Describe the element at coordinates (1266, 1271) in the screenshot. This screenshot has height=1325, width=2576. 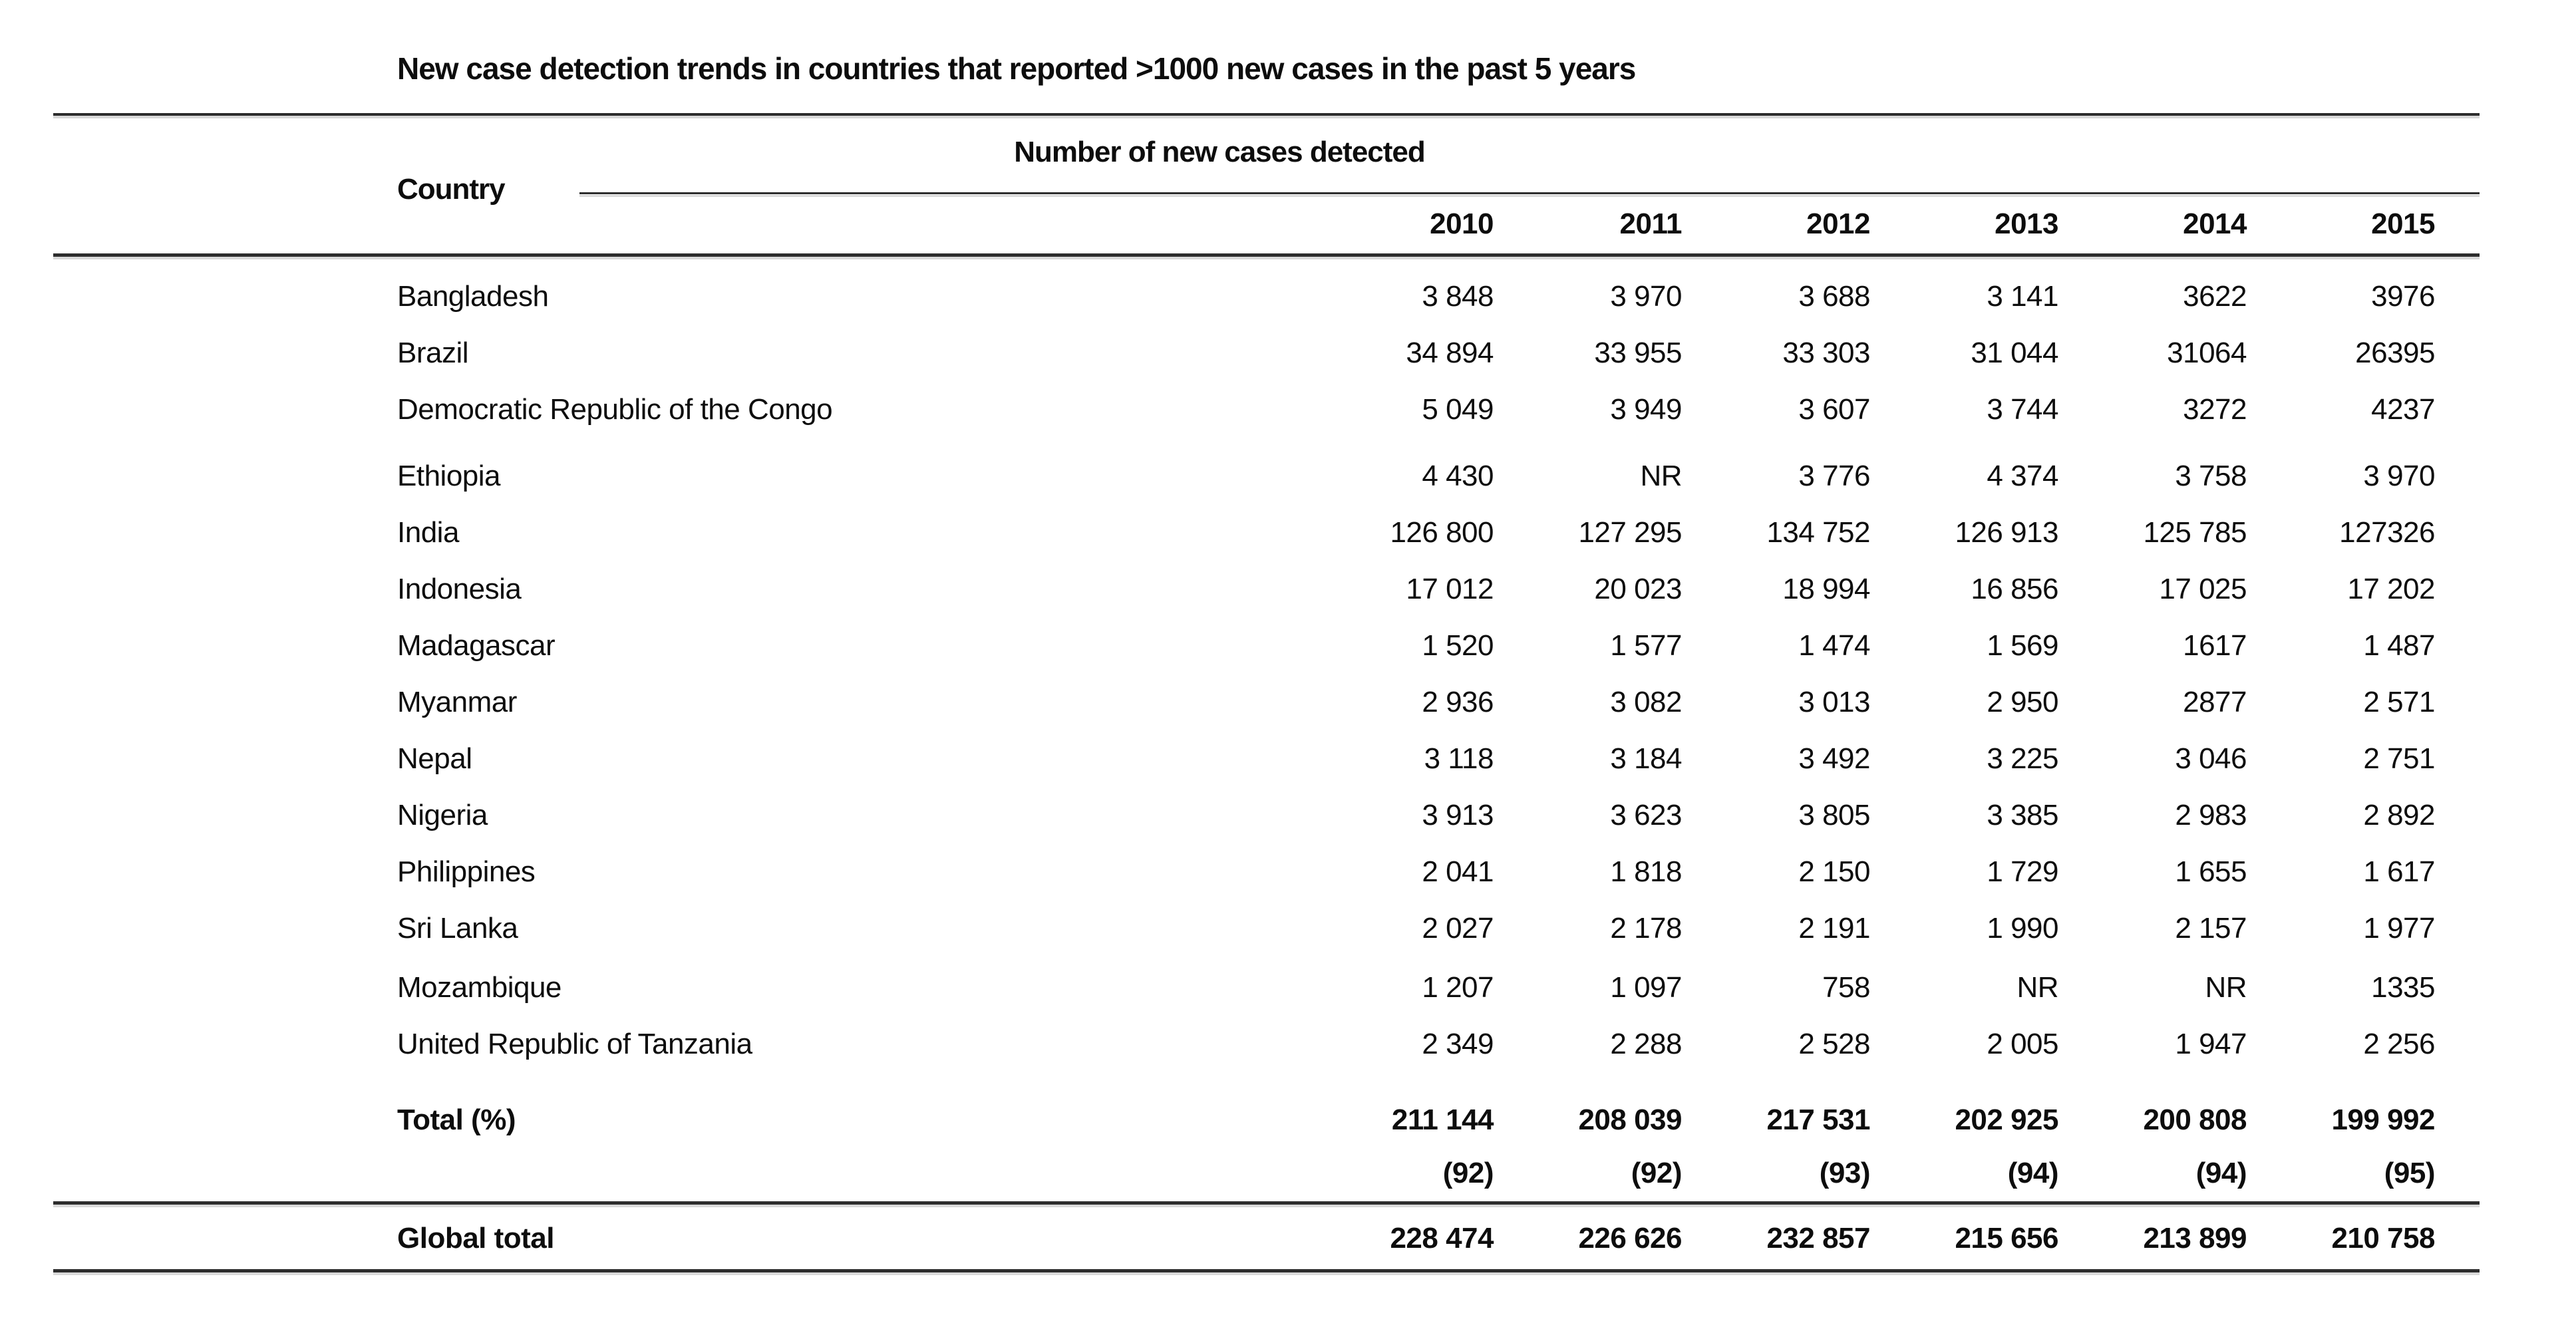
I see `bottom-rule` at that location.